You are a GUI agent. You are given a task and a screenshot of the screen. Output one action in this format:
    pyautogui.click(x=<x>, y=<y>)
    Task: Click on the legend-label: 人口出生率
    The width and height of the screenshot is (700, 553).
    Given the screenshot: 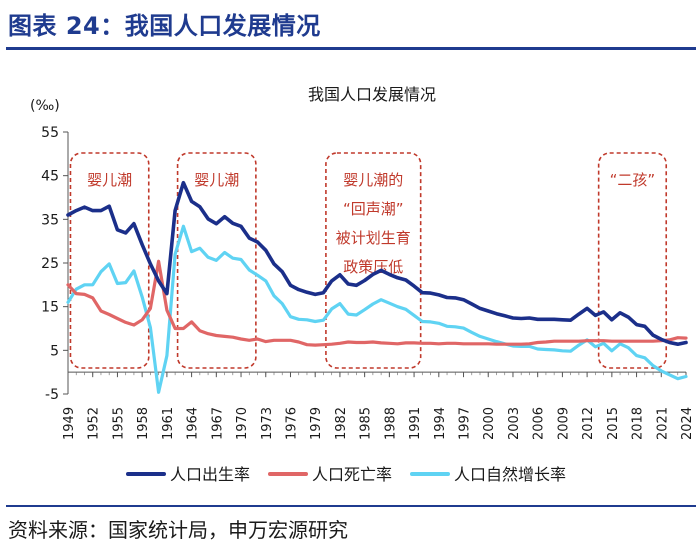 What is the action you would take?
    pyautogui.click(x=210, y=474)
    